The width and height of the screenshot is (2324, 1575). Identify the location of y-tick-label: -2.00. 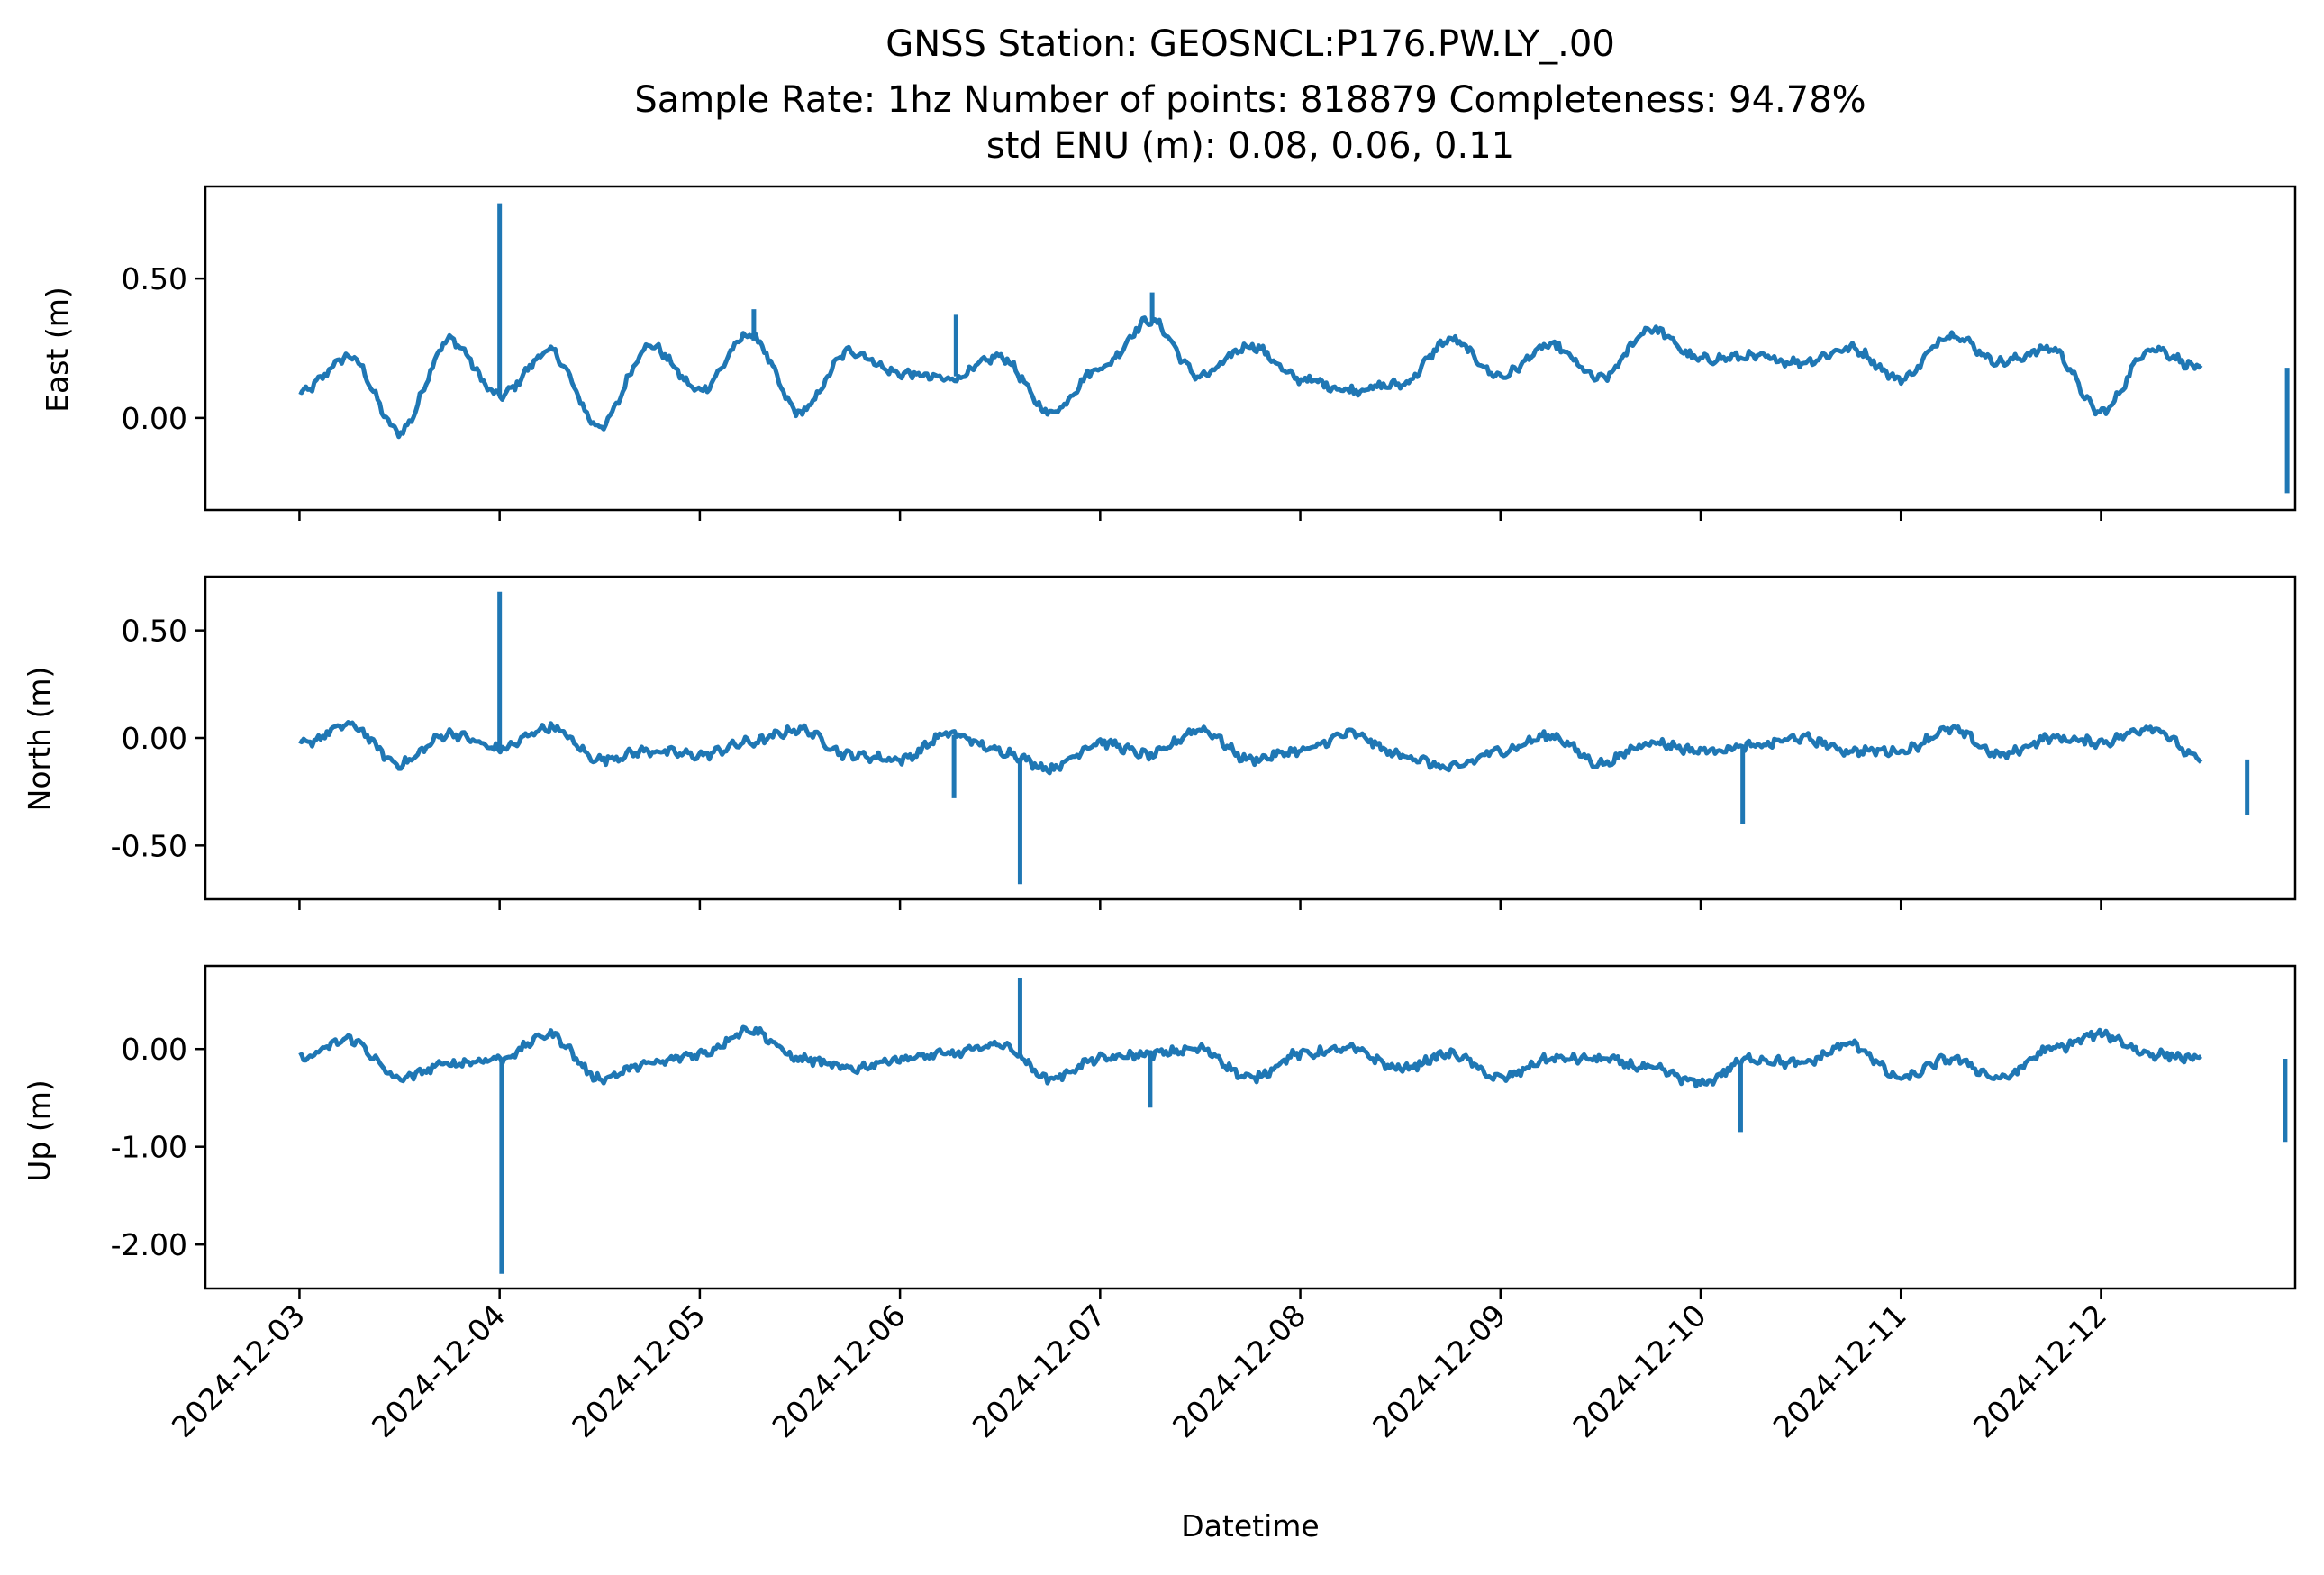
(149, 1244).